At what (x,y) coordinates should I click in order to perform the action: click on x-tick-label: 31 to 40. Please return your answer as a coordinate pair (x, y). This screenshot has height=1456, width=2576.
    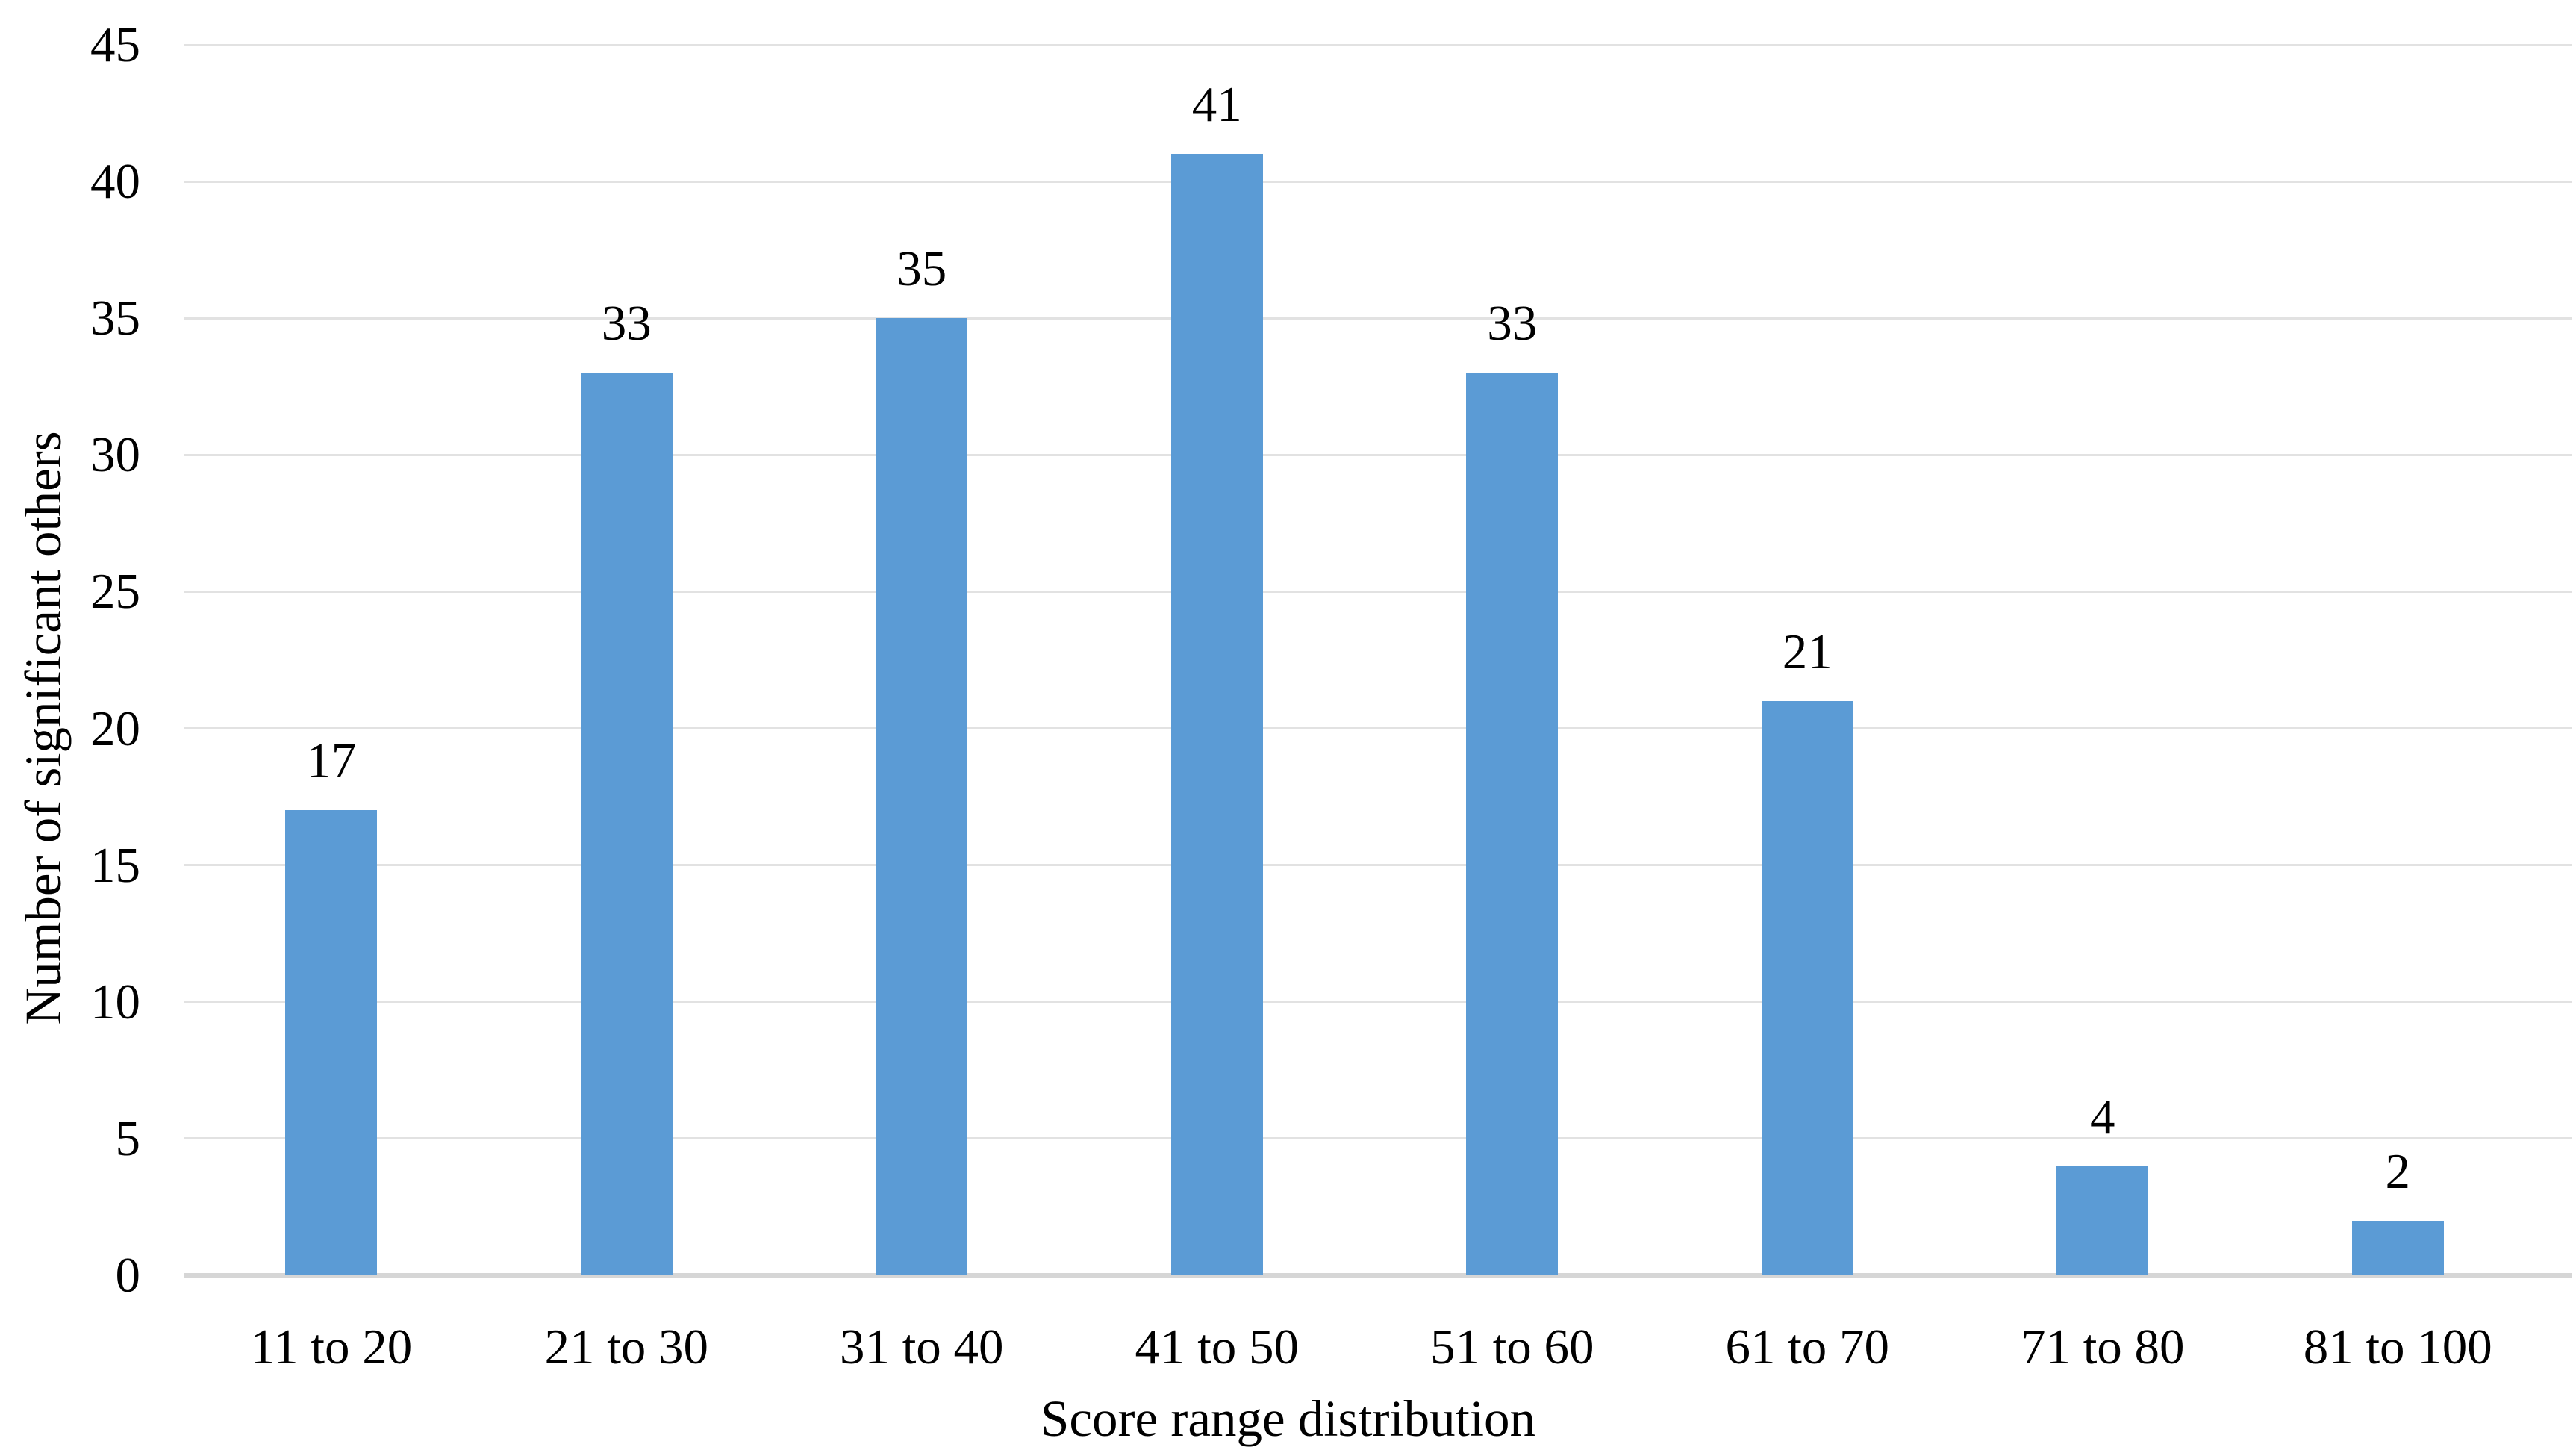
    Looking at the image, I should click on (921, 1347).